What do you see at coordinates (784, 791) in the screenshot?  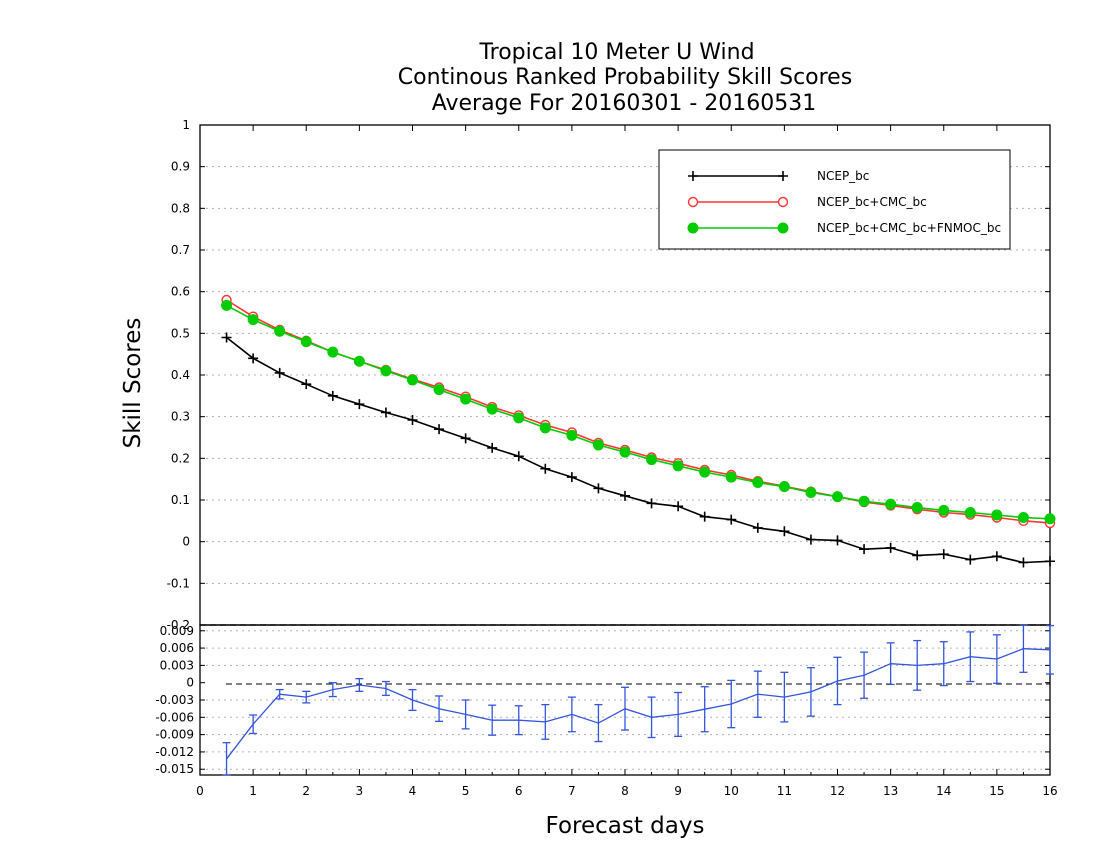 I see `x-tick-label: 11` at bounding box center [784, 791].